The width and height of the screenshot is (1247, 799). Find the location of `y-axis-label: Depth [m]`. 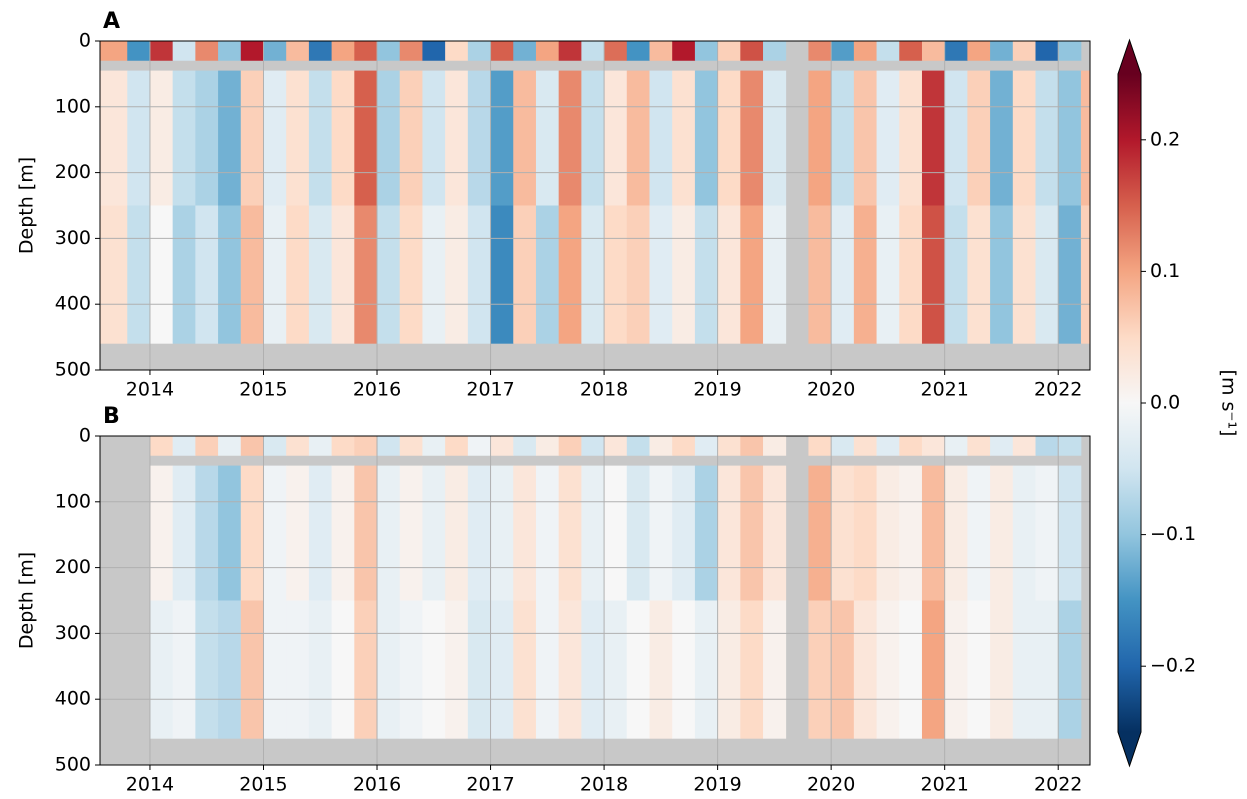

y-axis-label: Depth [m] is located at coordinates (27, 205).